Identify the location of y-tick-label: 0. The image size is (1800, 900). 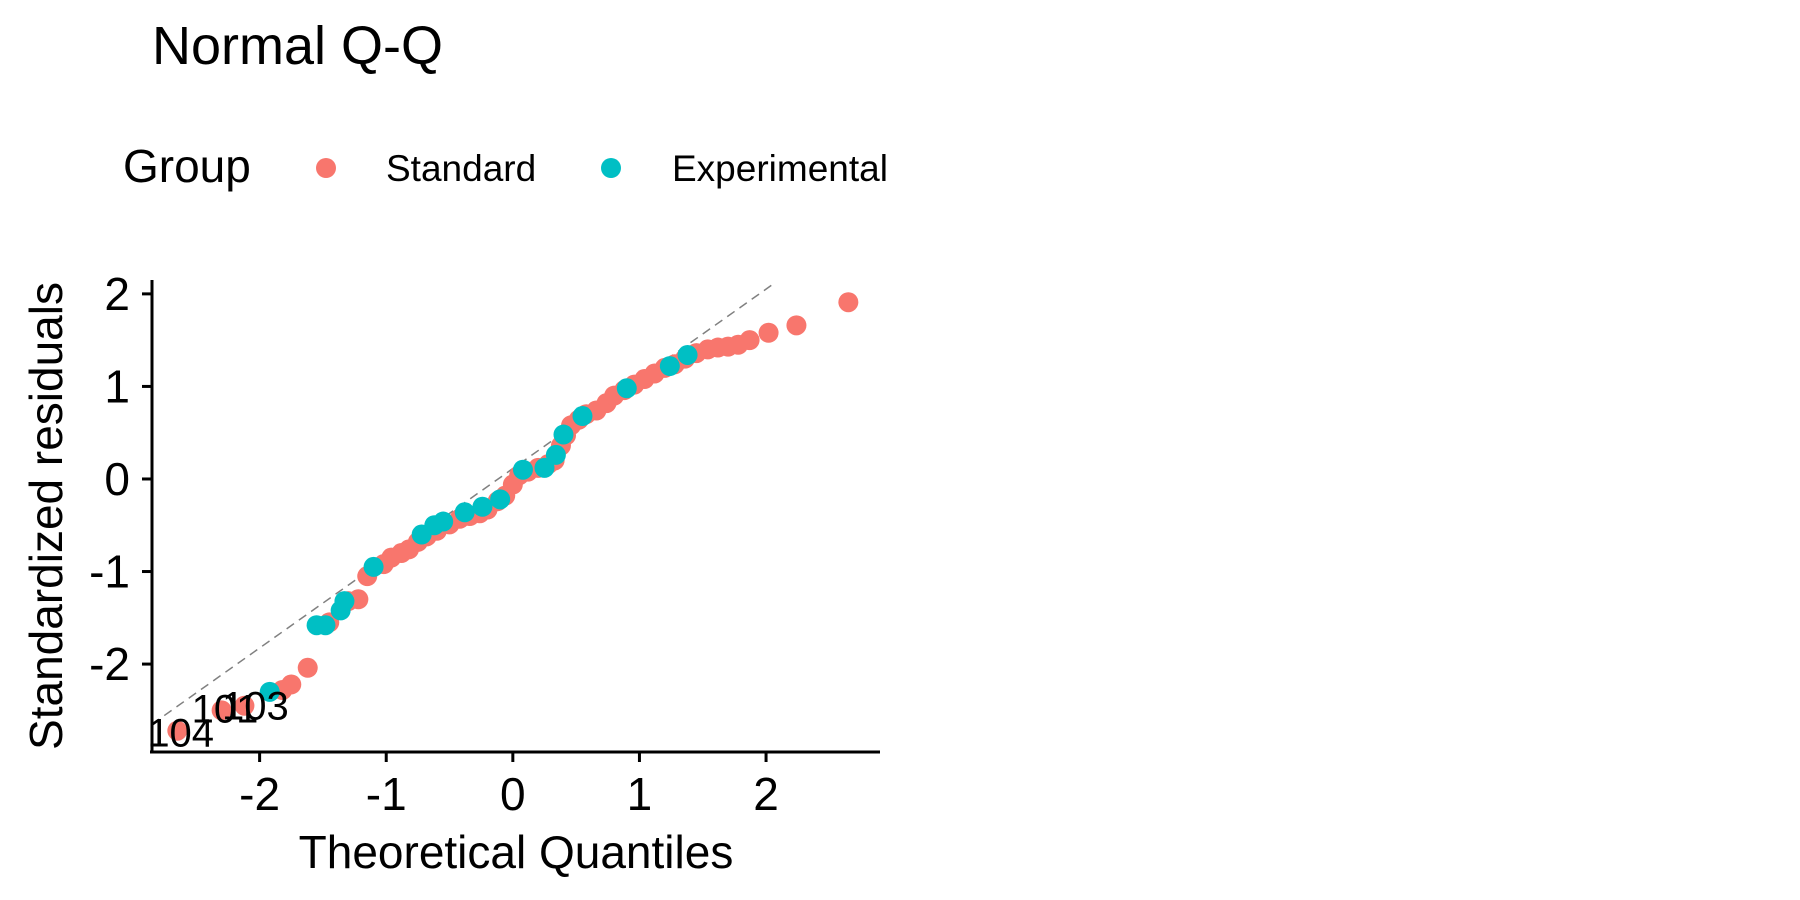
(117, 479).